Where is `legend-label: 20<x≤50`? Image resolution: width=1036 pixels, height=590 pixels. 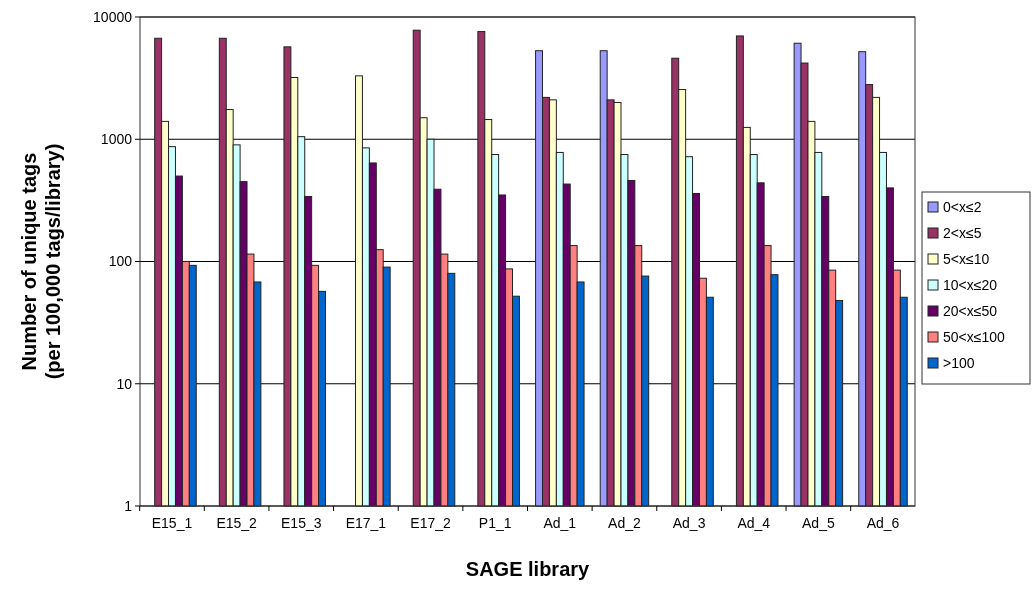 legend-label: 20<x≤50 is located at coordinates (970, 310).